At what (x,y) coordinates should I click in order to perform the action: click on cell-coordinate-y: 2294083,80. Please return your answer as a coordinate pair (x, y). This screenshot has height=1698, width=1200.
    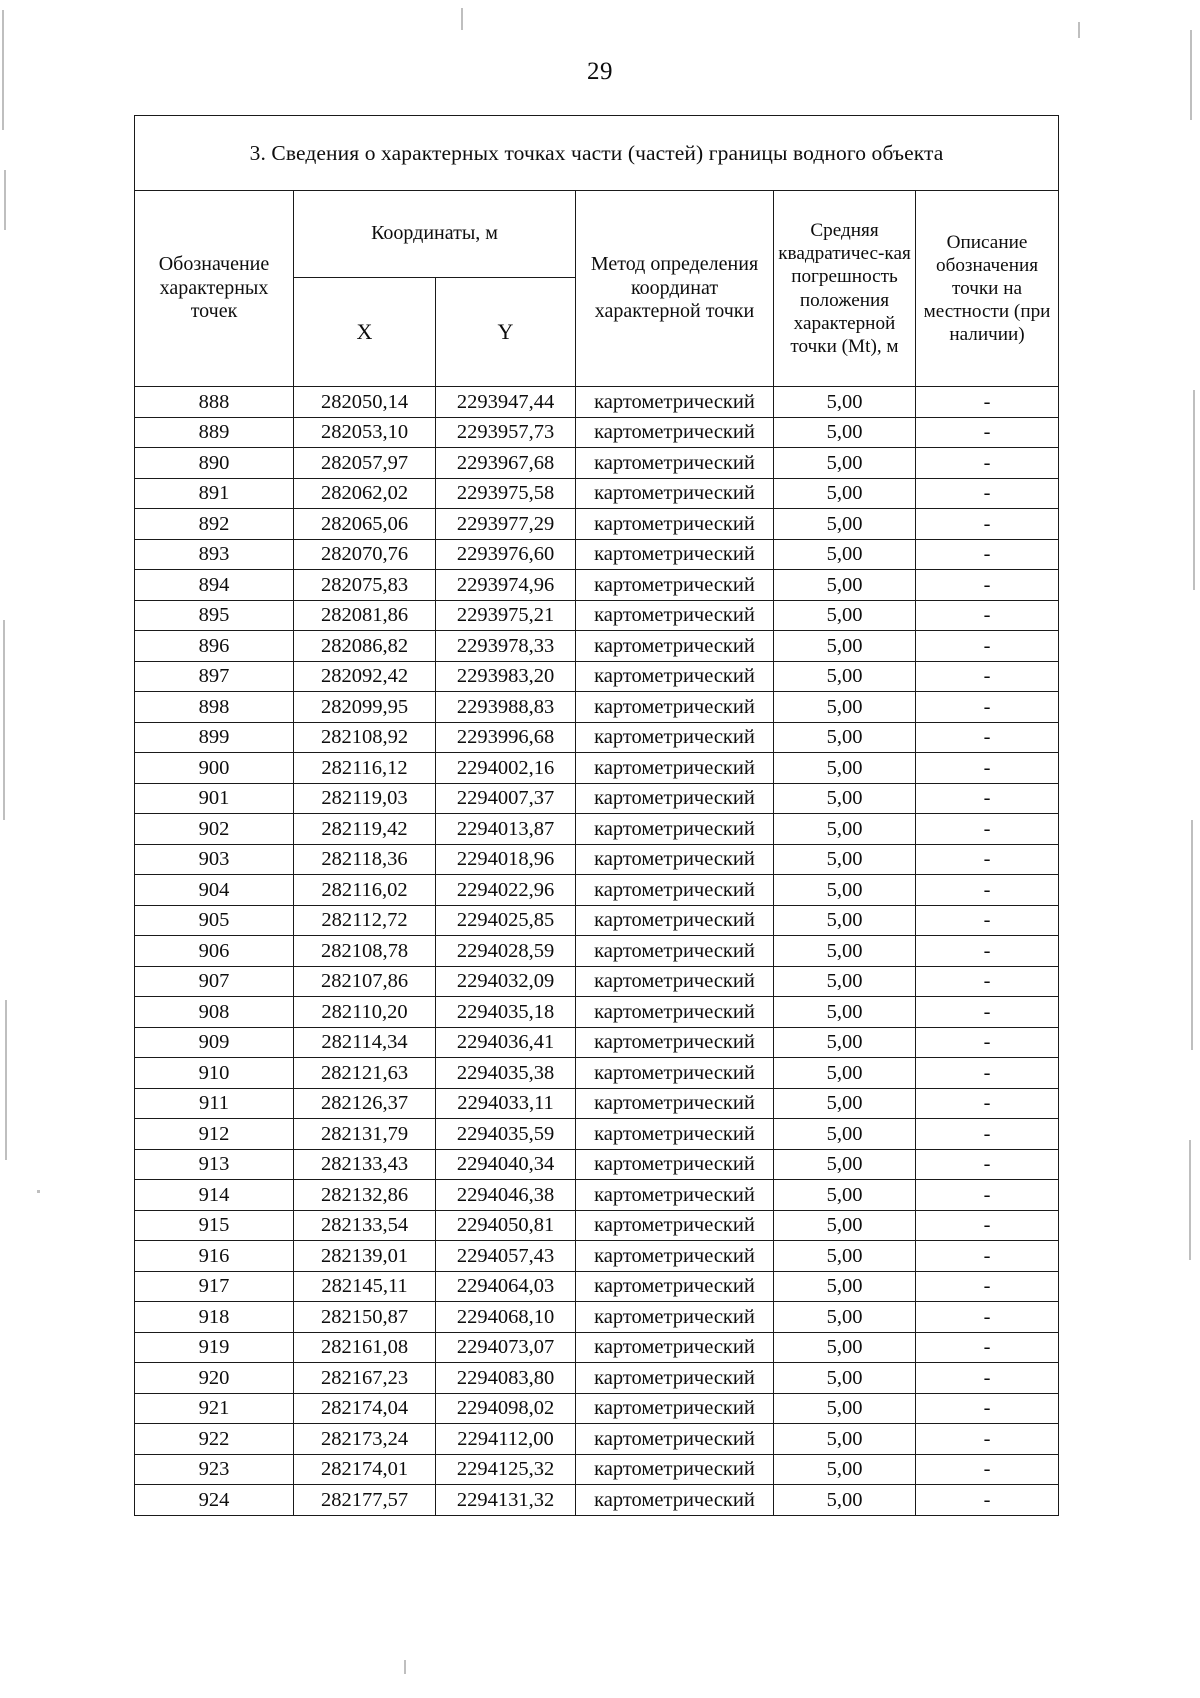
    Looking at the image, I should click on (505, 1378).